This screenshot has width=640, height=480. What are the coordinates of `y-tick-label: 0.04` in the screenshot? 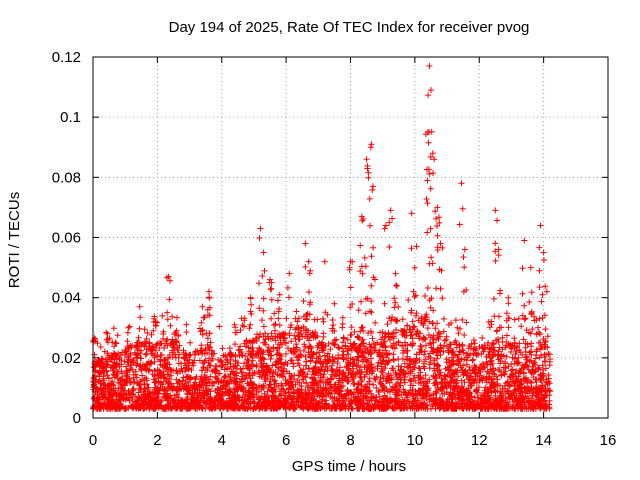 It's located at (66, 298).